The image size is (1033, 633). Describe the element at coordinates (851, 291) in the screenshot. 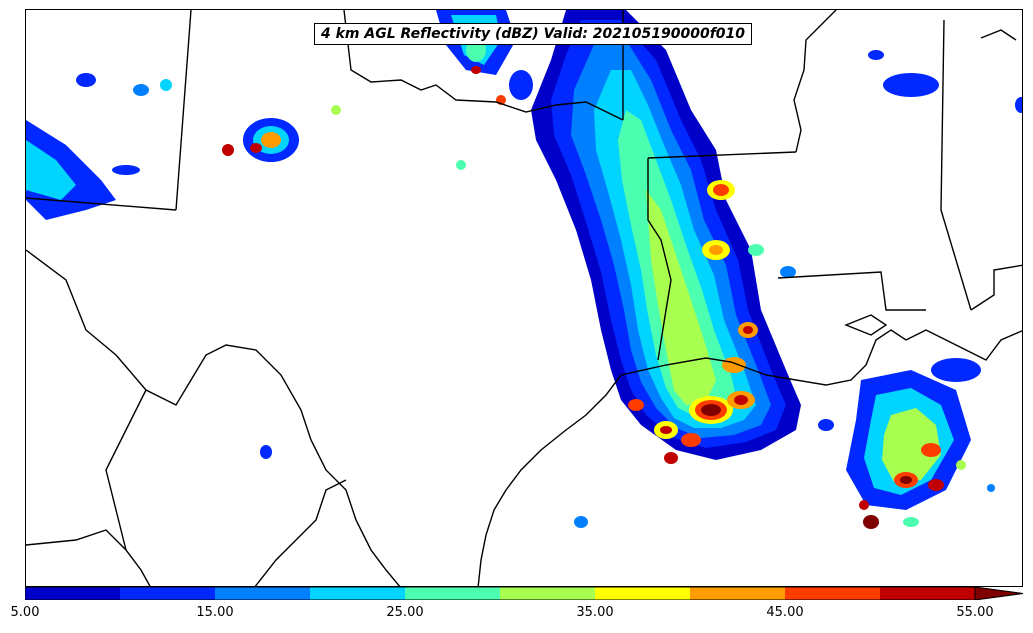

I see `la-ms-border` at that location.